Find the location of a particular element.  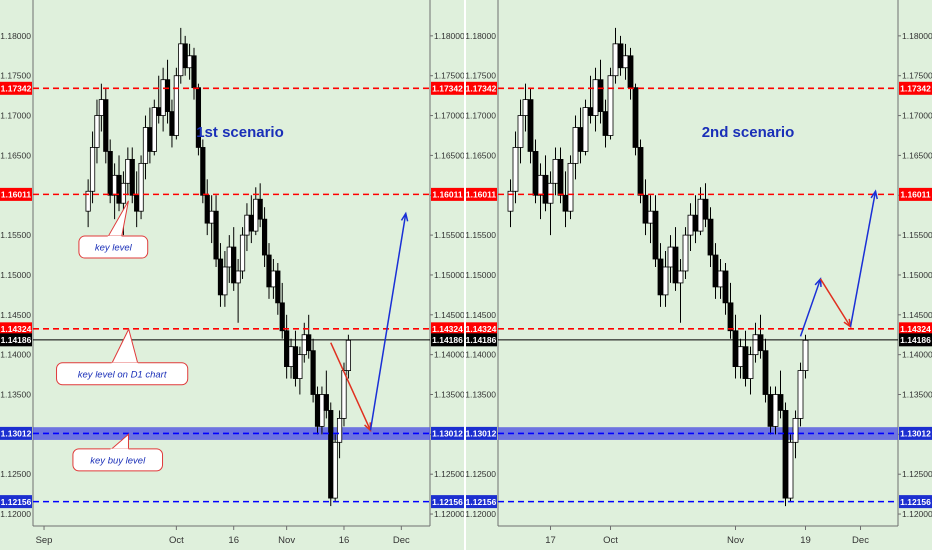

x-tick-label: 19 is located at coordinates (805, 540).